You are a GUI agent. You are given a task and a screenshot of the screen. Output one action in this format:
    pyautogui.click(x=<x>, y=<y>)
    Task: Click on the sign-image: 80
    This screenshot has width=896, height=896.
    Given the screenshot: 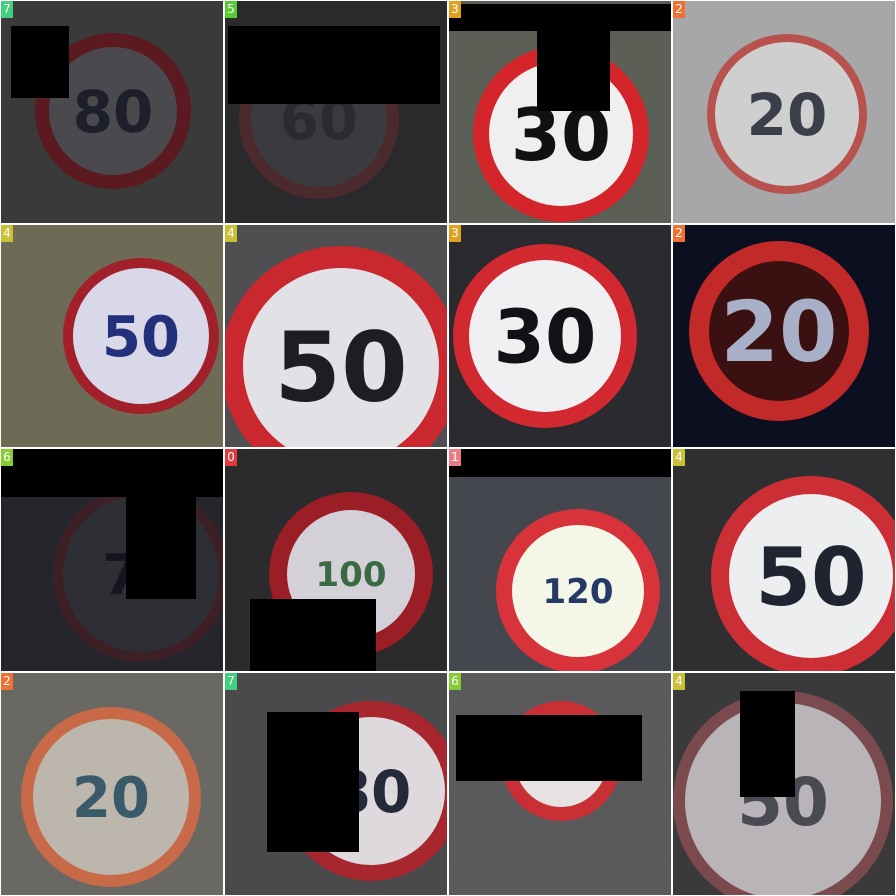 What is the action you would take?
    pyautogui.click(x=112, y=112)
    